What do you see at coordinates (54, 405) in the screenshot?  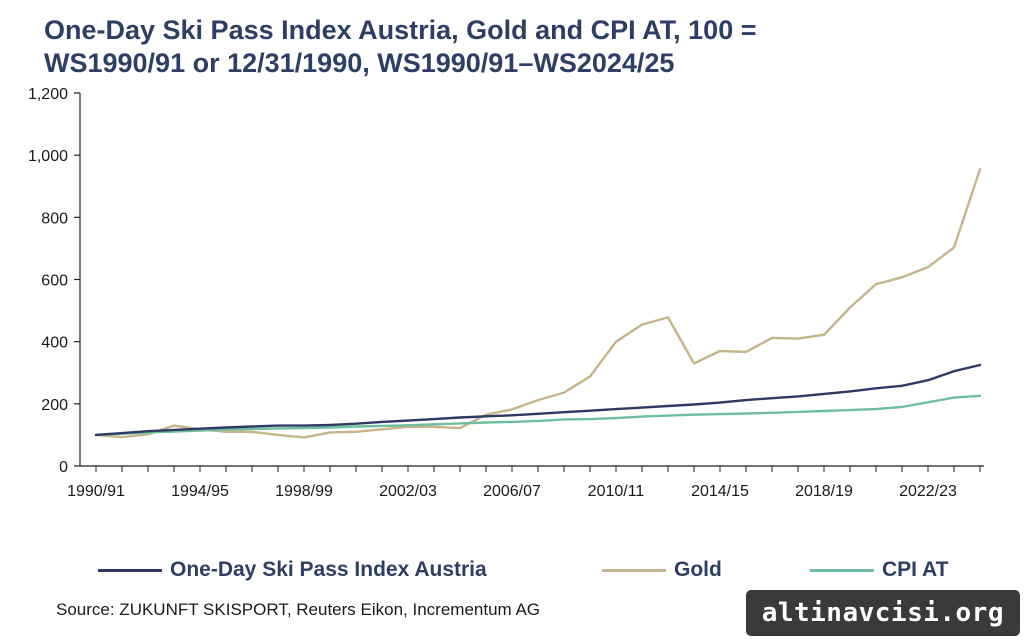 I see `y-tick-label: 200` at bounding box center [54, 405].